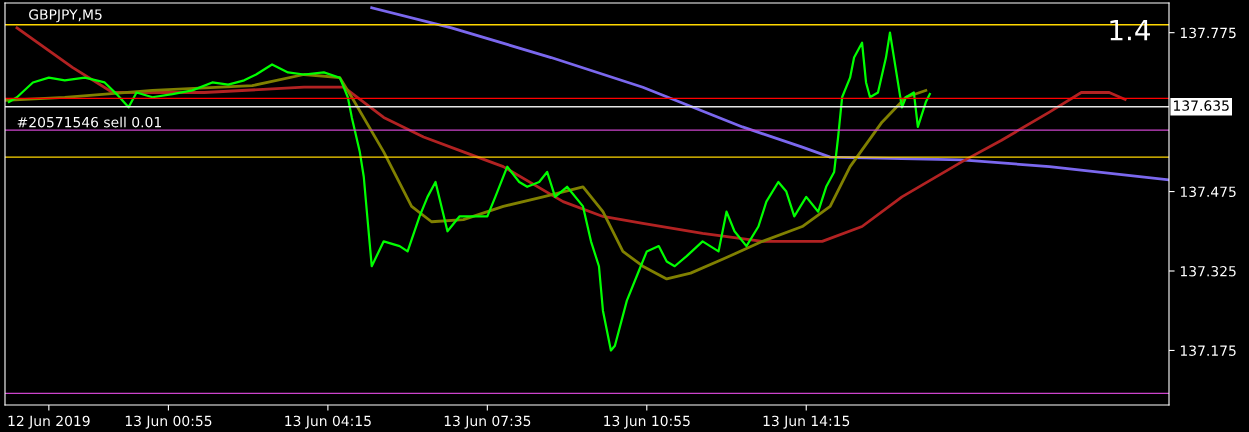 This screenshot has width=1249, height=432. What do you see at coordinates (1208, 271) in the screenshot?
I see `y-tick-label: 137.325` at bounding box center [1208, 271].